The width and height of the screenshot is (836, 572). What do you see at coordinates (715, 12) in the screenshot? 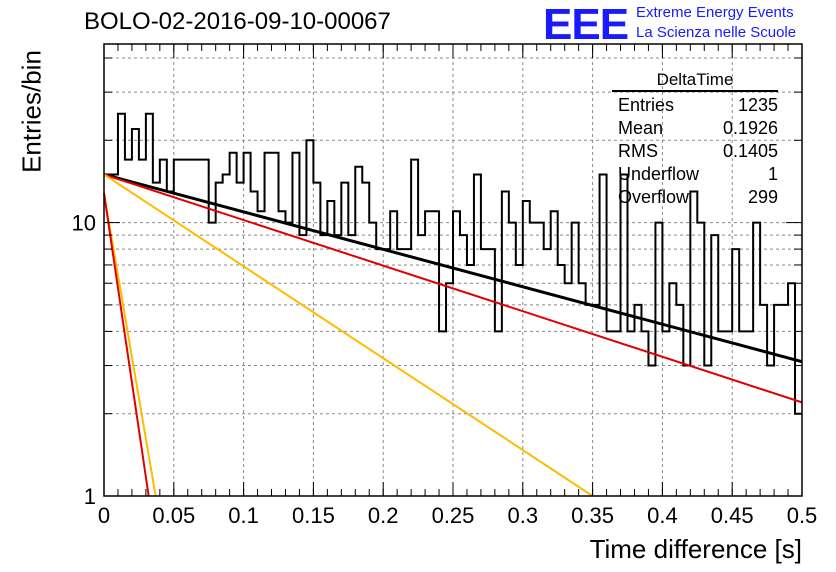
I see `logo-line-1: Extreme Energy Events` at bounding box center [715, 12].